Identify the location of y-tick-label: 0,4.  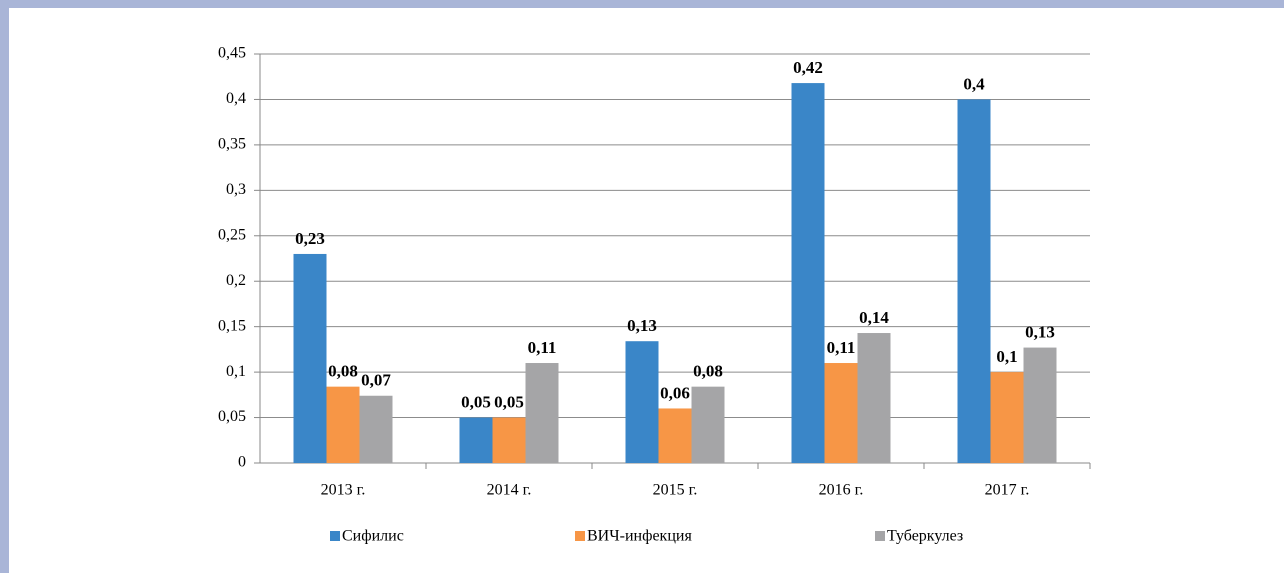
(236, 98).